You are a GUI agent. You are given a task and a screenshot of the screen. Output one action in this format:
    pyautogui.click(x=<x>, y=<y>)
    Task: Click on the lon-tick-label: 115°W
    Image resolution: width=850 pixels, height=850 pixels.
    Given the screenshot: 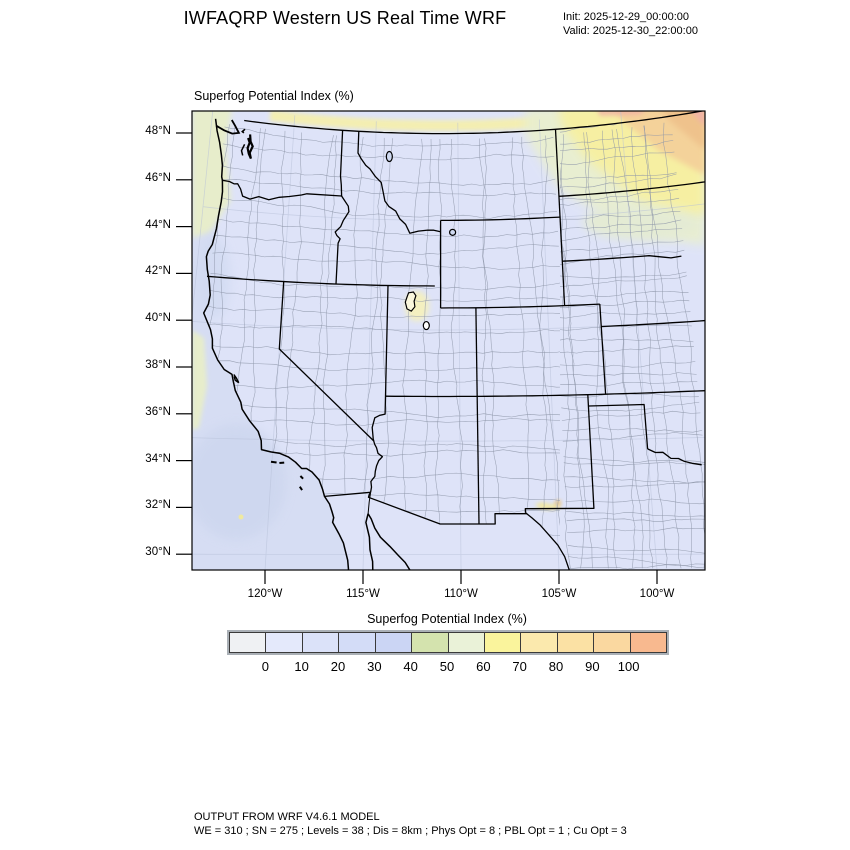 What is the action you would take?
    pyautogui.click(x=363, y=594)
    